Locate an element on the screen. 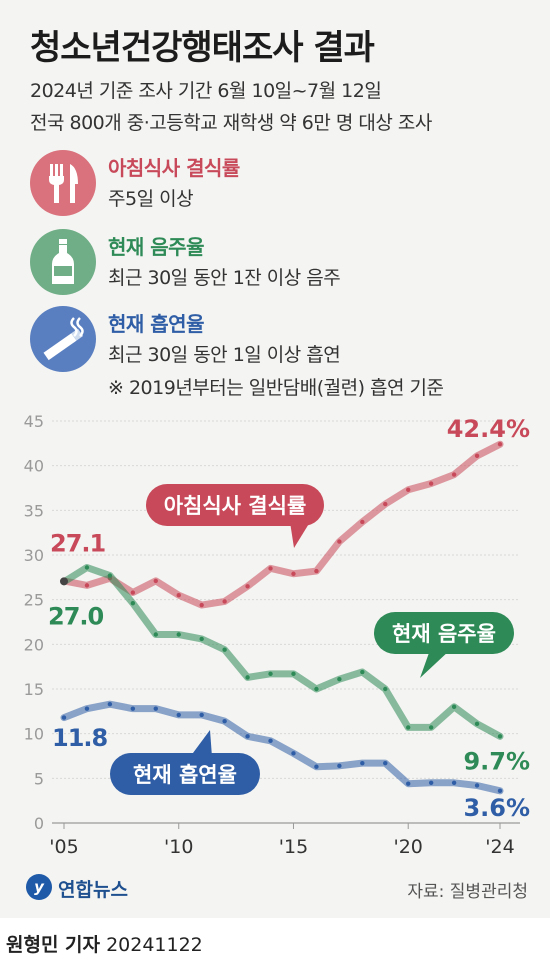 The width and height of the screenshot is (550, 963). legend-desc-breakfast: 주5일 이상 is located at coordinates (151, 199).